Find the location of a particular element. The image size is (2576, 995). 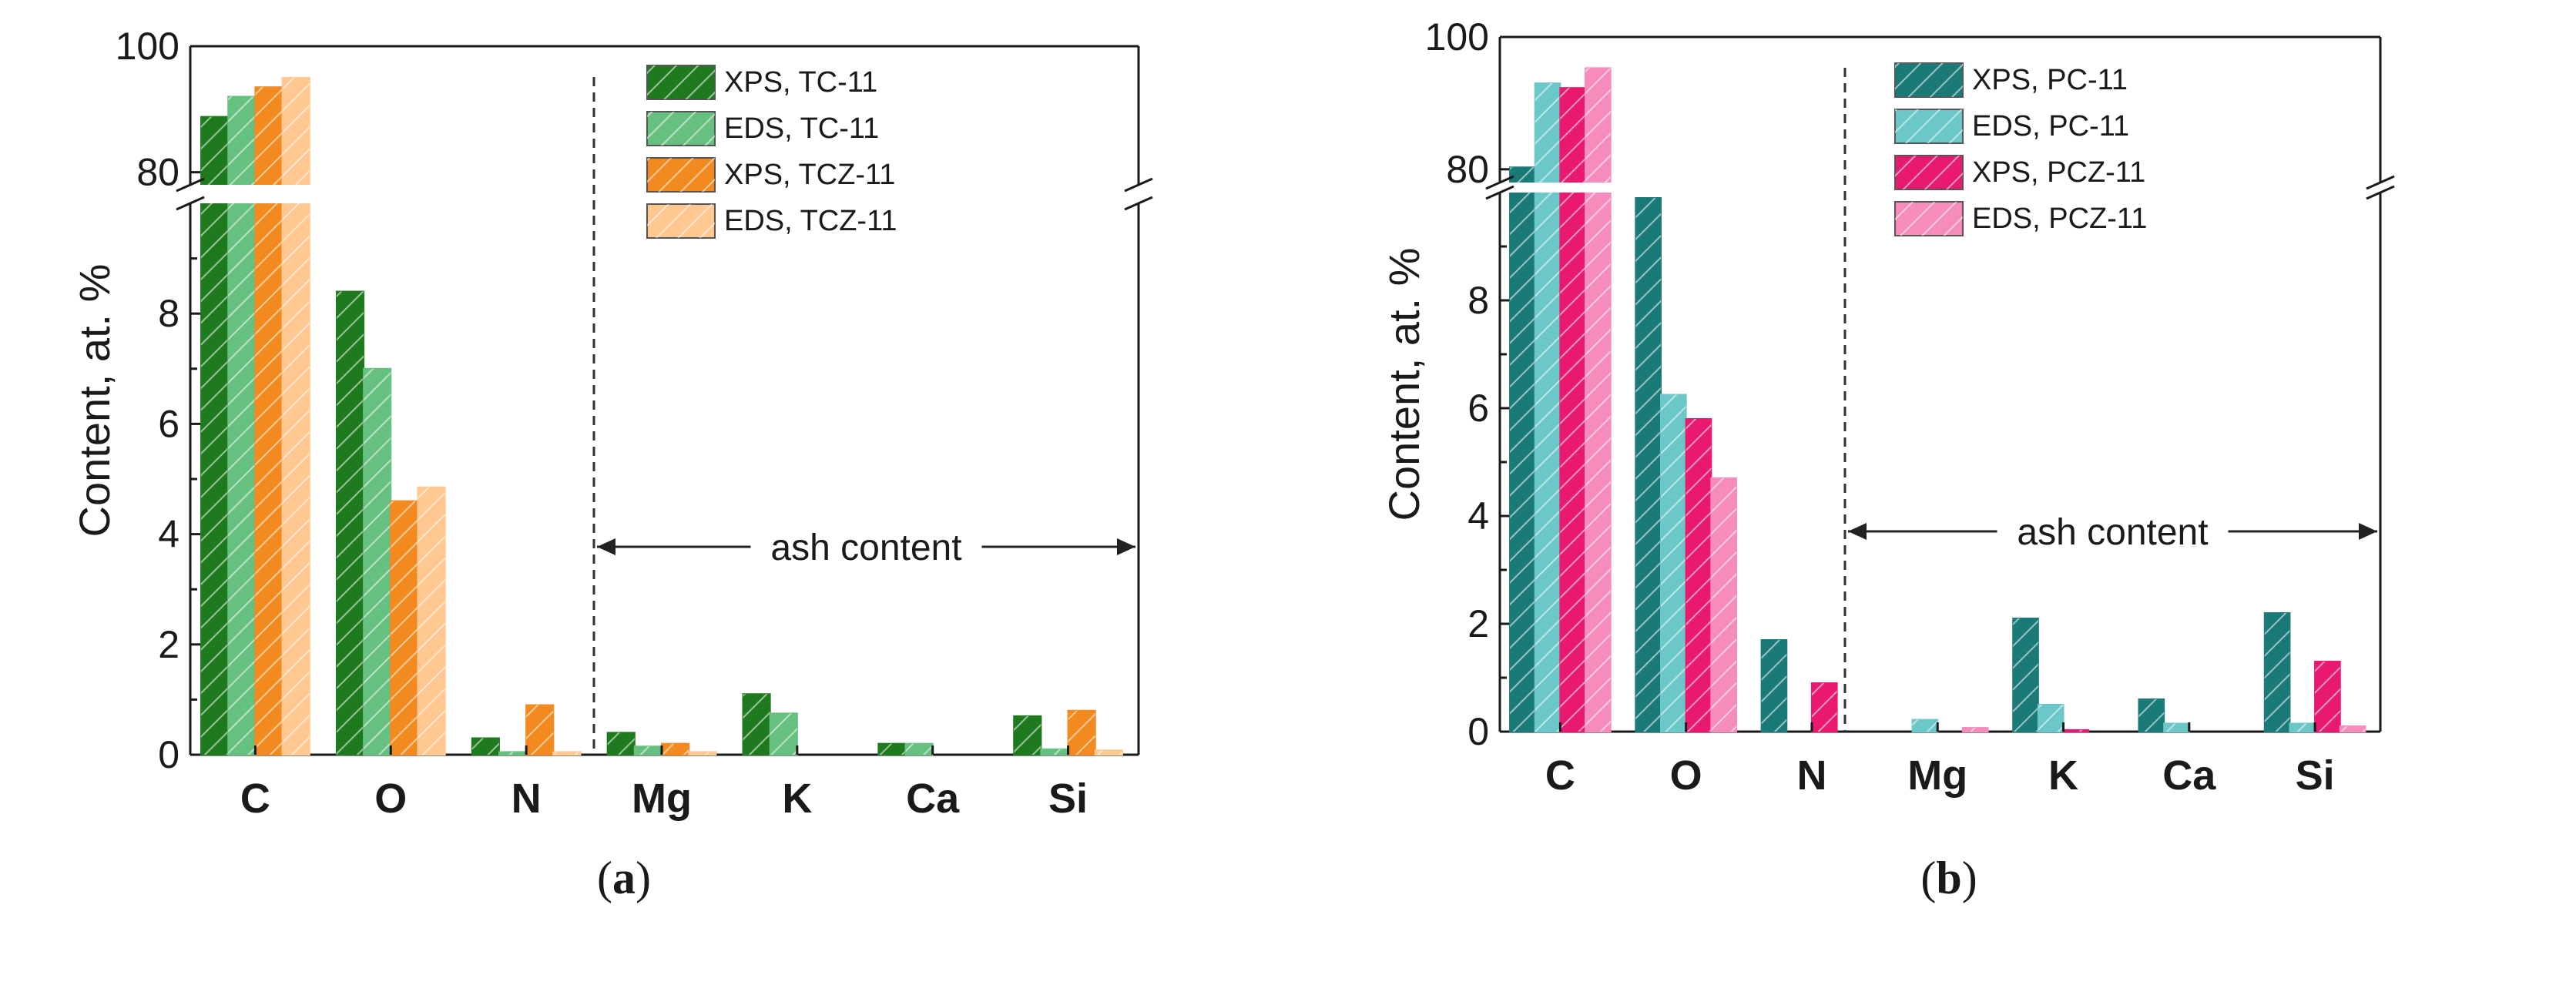

panel-caption: (b) is located at coordinates (1948, 878).